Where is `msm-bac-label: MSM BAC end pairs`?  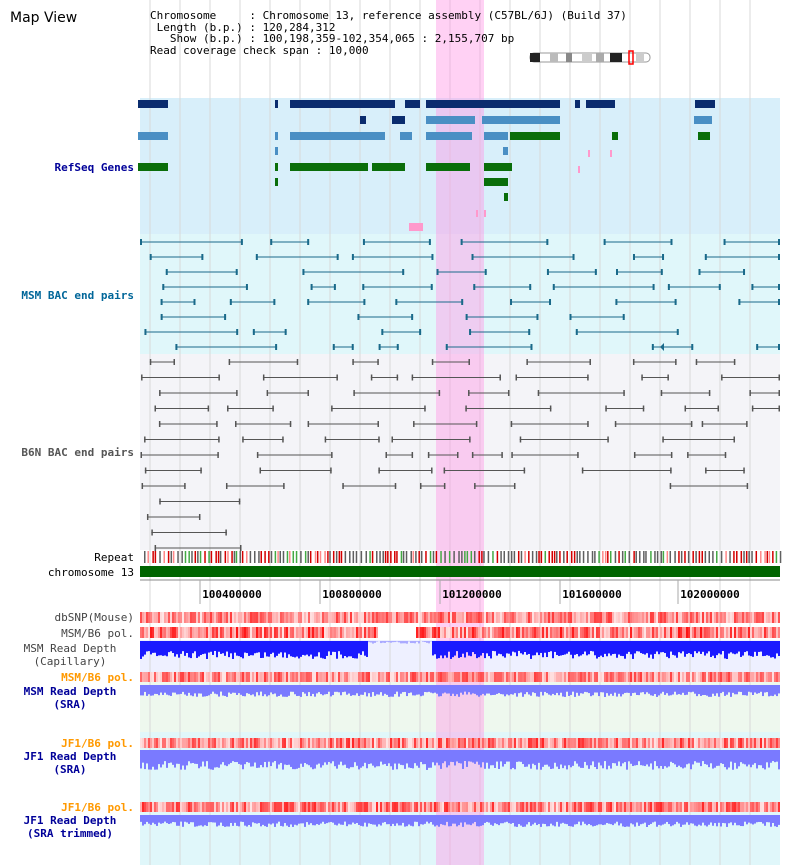
msm-bac-label: MSM BAC end pairs is located at coordinates (77, 295).